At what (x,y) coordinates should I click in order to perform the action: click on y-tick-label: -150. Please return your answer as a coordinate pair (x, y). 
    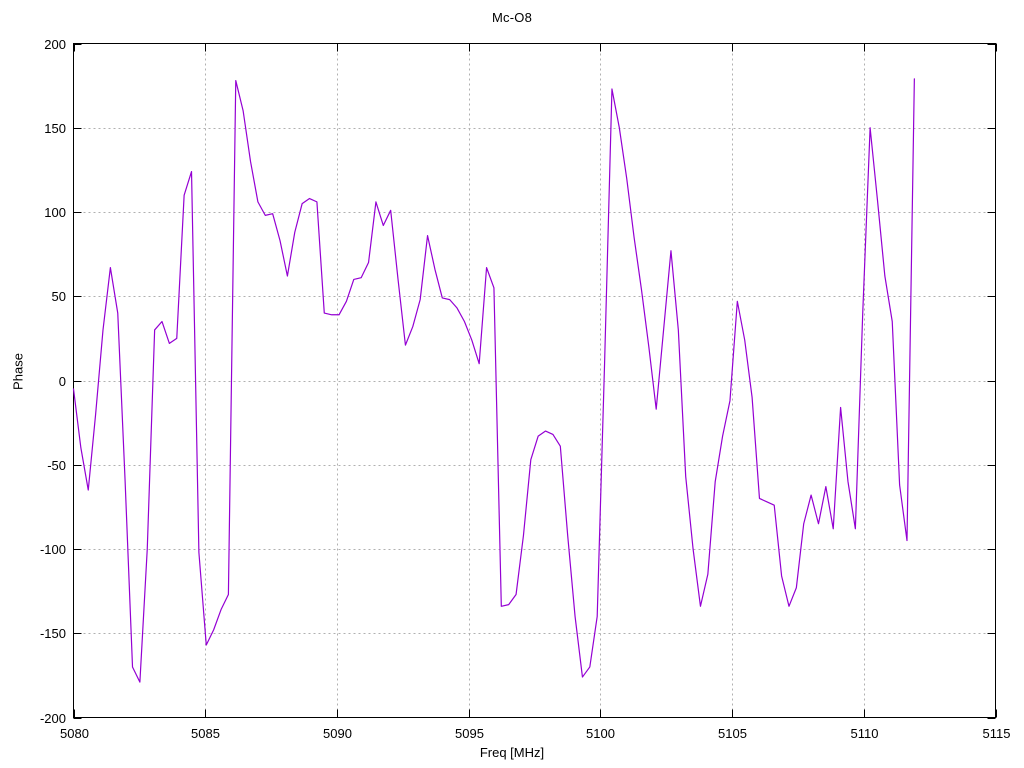
    Looking at the image, I should click on (52, 633).